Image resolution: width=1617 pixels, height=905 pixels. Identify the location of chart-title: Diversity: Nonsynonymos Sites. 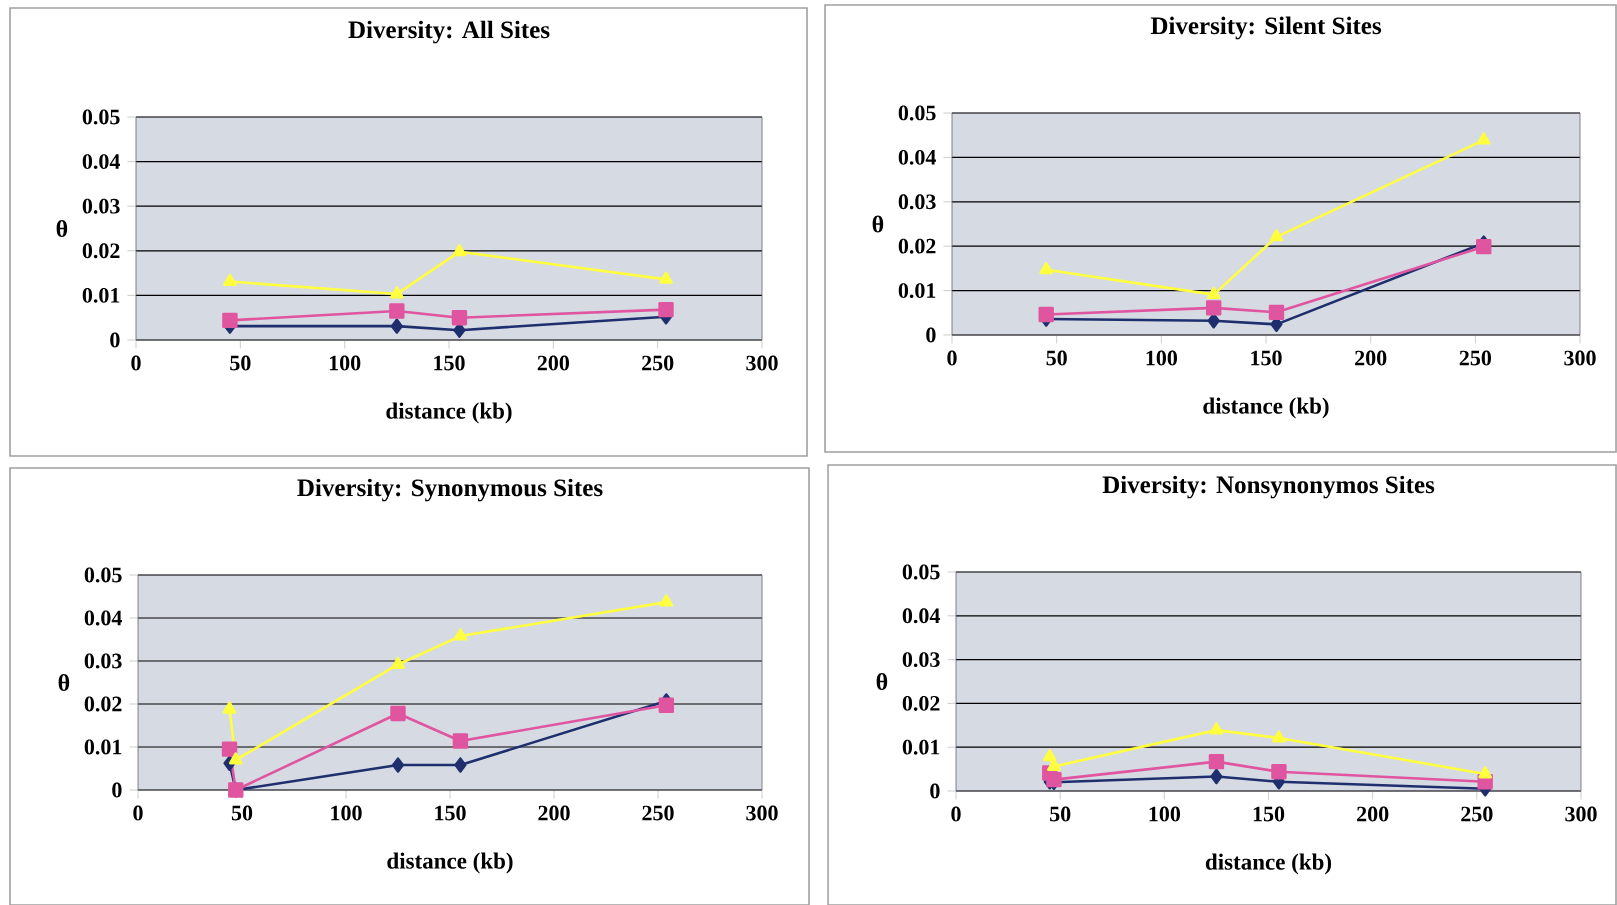
(1268, 487).